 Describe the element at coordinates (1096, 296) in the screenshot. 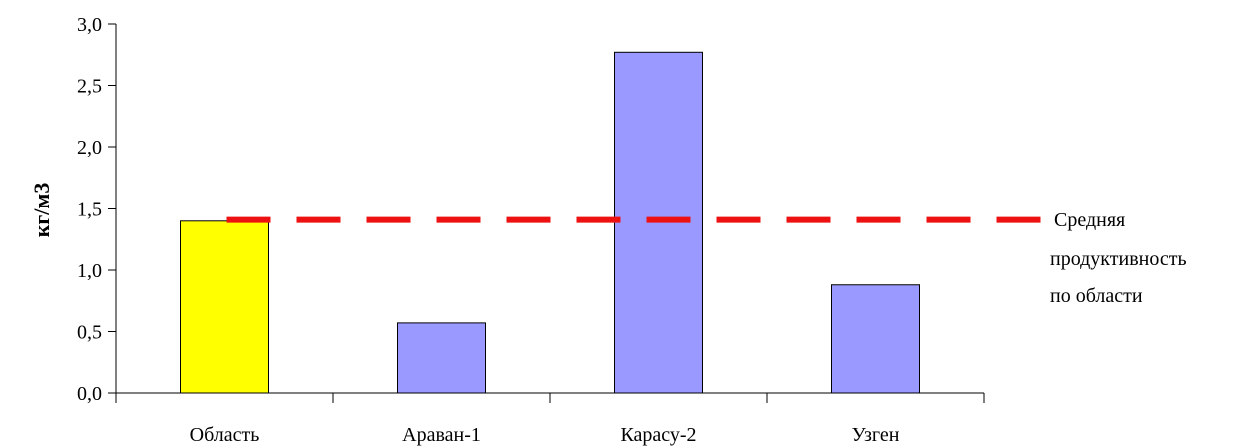

I see `reference-label-line-3: по области` at that location.